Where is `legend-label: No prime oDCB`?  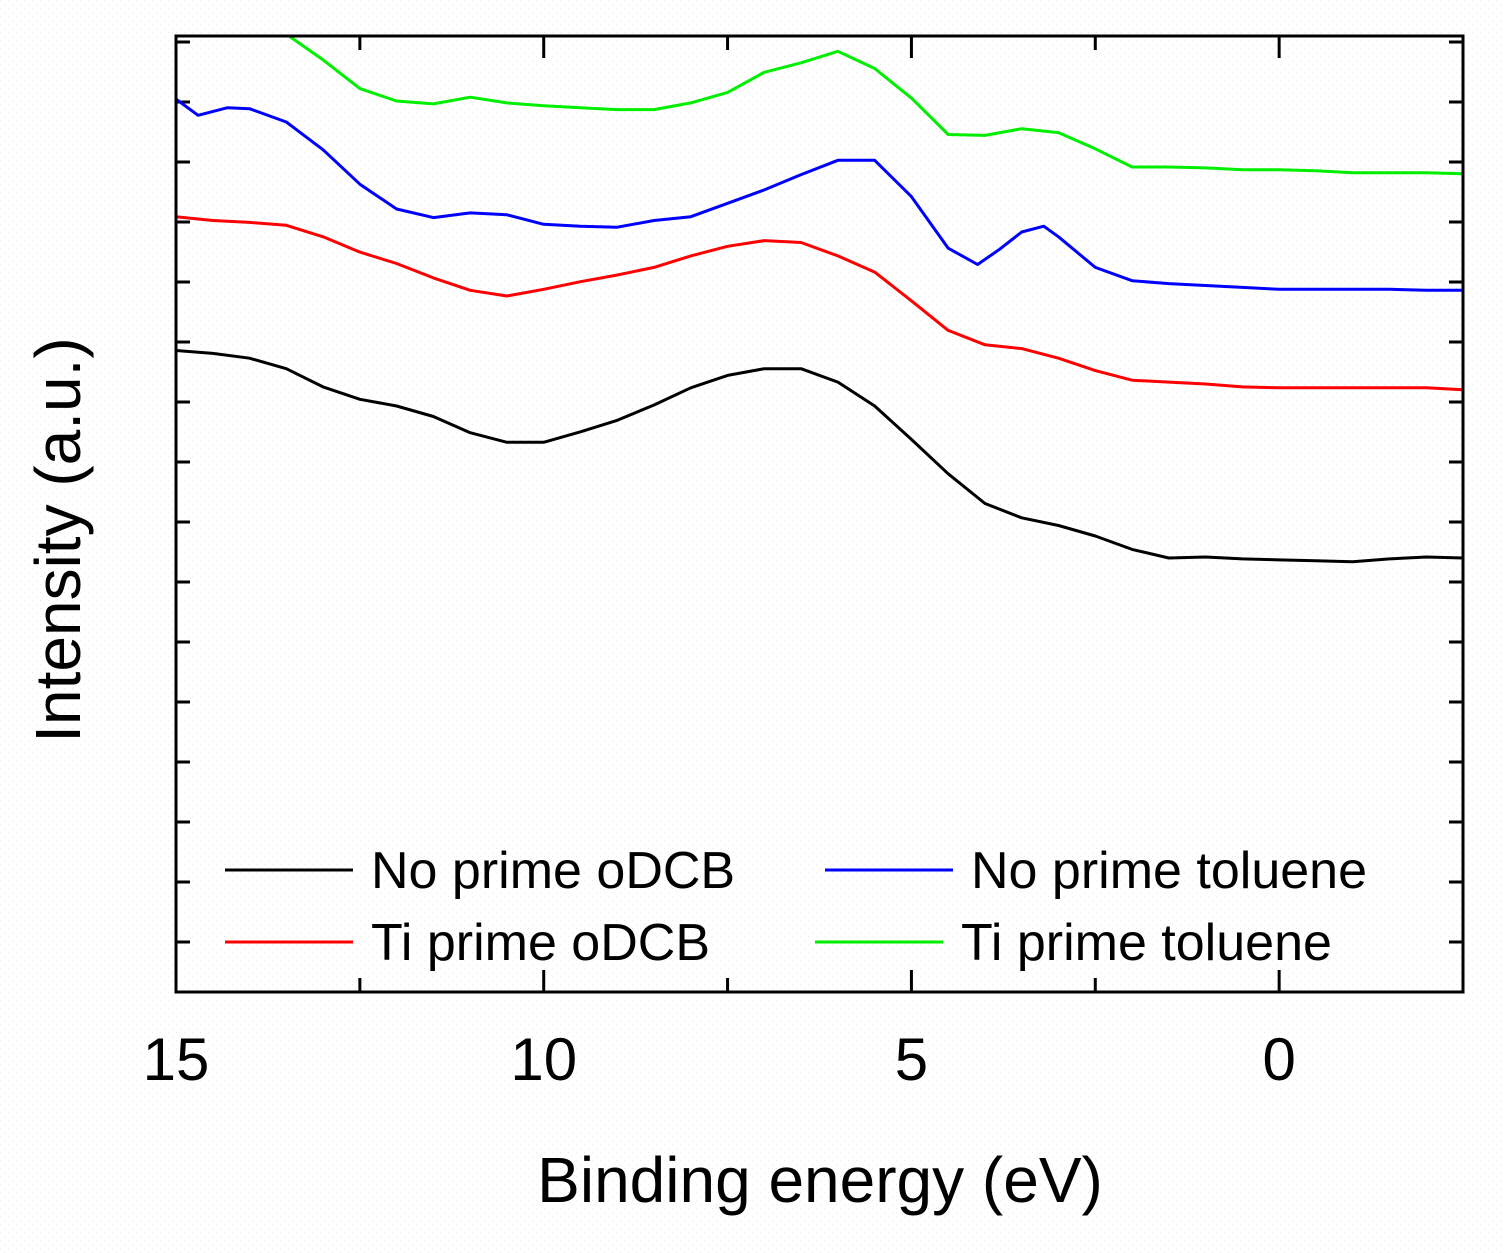
legend-label: No prime oDCB is located at coordinates (553, 871).